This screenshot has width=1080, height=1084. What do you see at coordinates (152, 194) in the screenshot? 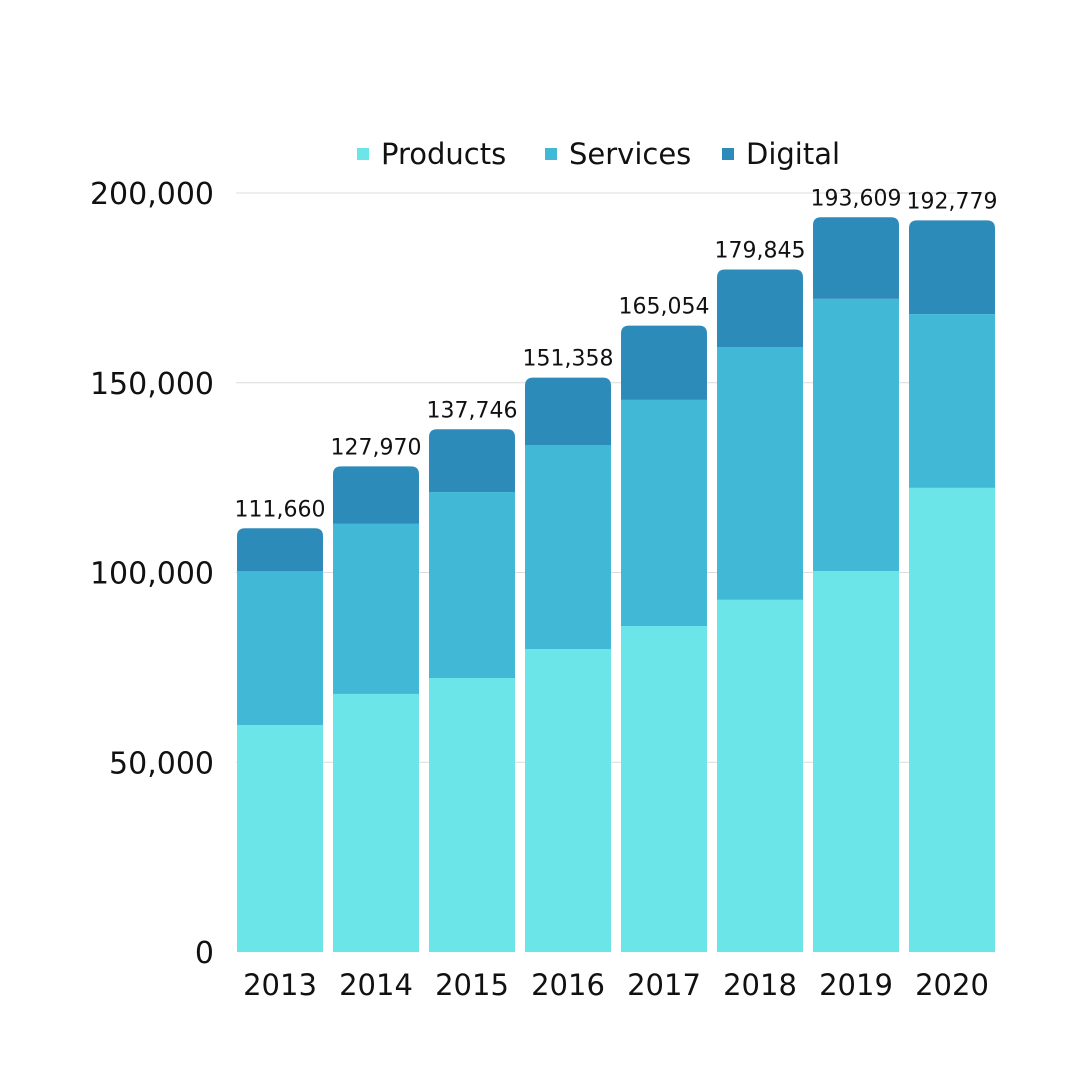
I see `y-tick-label: 200,000` at bounding box center [152, 194].